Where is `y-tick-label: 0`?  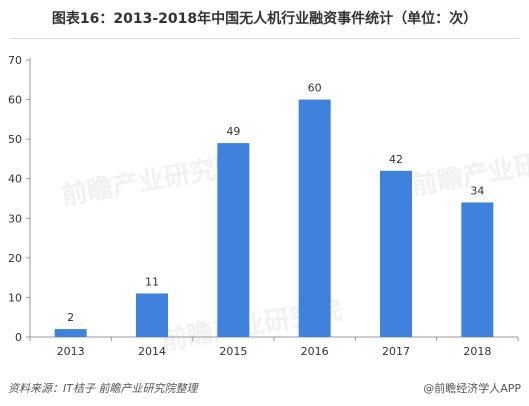 y-tick-label: 0 is located at coordinates (18, 337).